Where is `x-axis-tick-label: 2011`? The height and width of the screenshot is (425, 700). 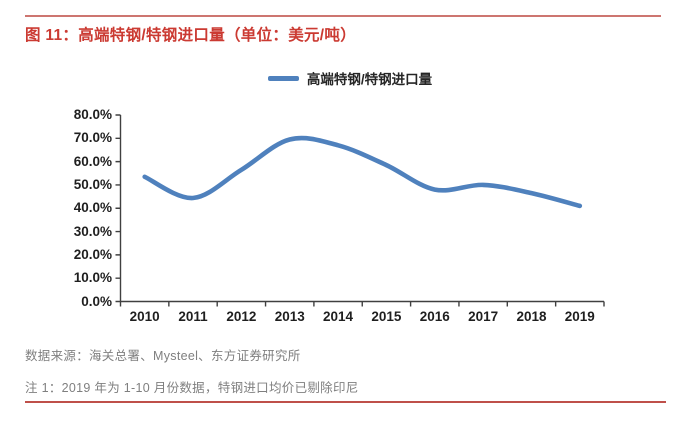
x-axis-tick-label: 2011 is located at coordinates (193, 316).